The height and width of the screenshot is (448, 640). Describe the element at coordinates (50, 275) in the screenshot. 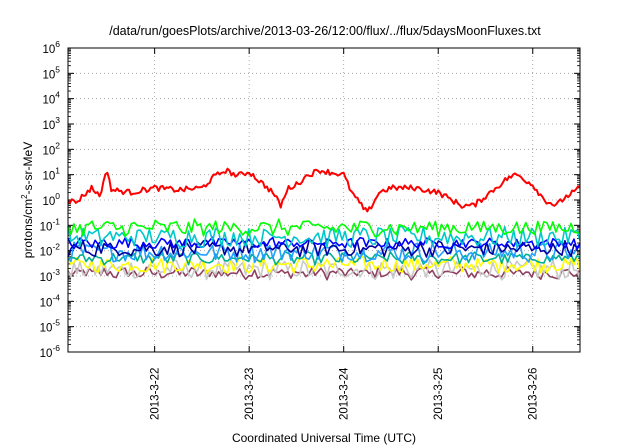

I see `y-tick-label: 10⁻³` at that location.